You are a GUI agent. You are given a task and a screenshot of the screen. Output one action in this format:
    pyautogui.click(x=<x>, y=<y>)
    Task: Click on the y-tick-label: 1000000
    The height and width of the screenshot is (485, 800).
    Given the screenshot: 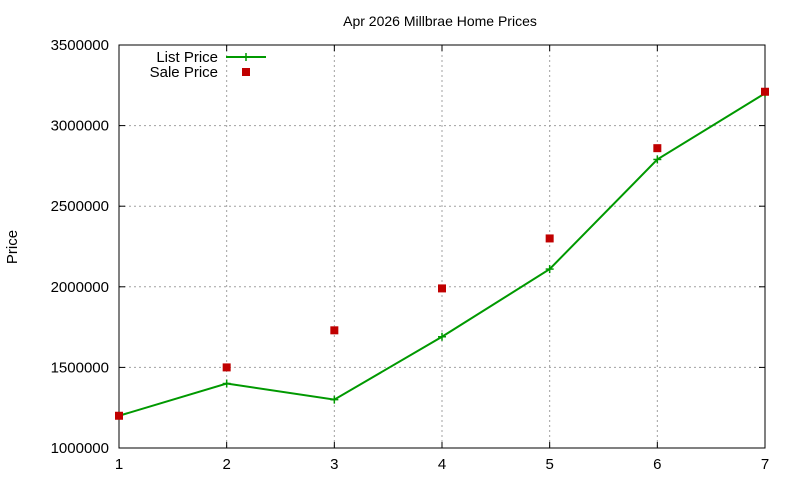 What is the action you would take?
    pyautogui.click(x=80, y=448)
    